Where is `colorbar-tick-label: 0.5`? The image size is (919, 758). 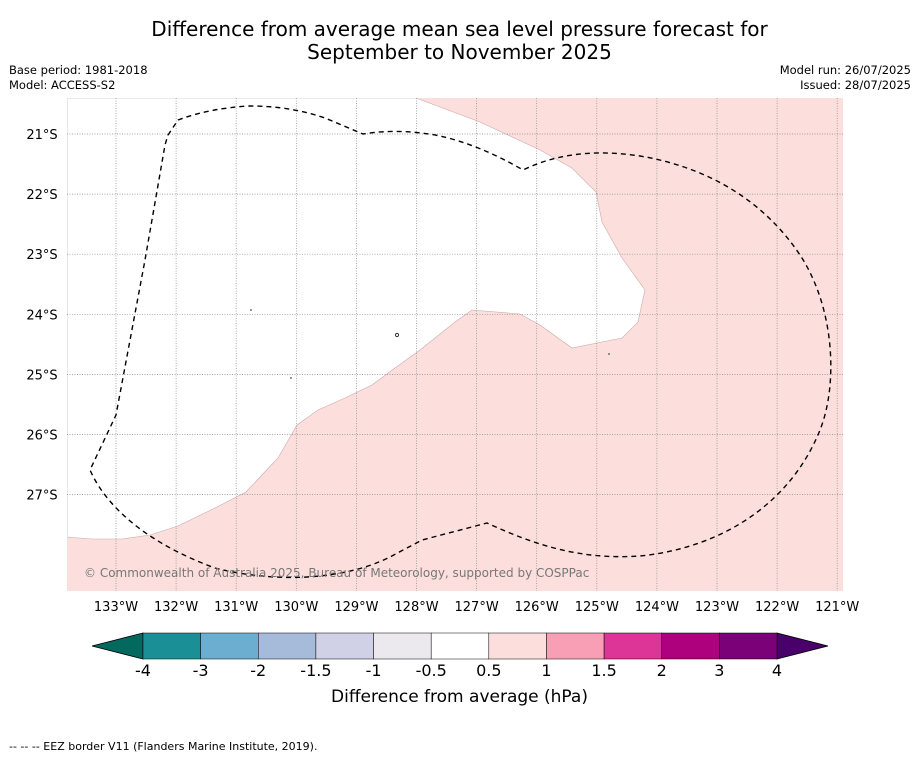 colorbar-tick-label: 0.5 is located at coordinates (488, 670).